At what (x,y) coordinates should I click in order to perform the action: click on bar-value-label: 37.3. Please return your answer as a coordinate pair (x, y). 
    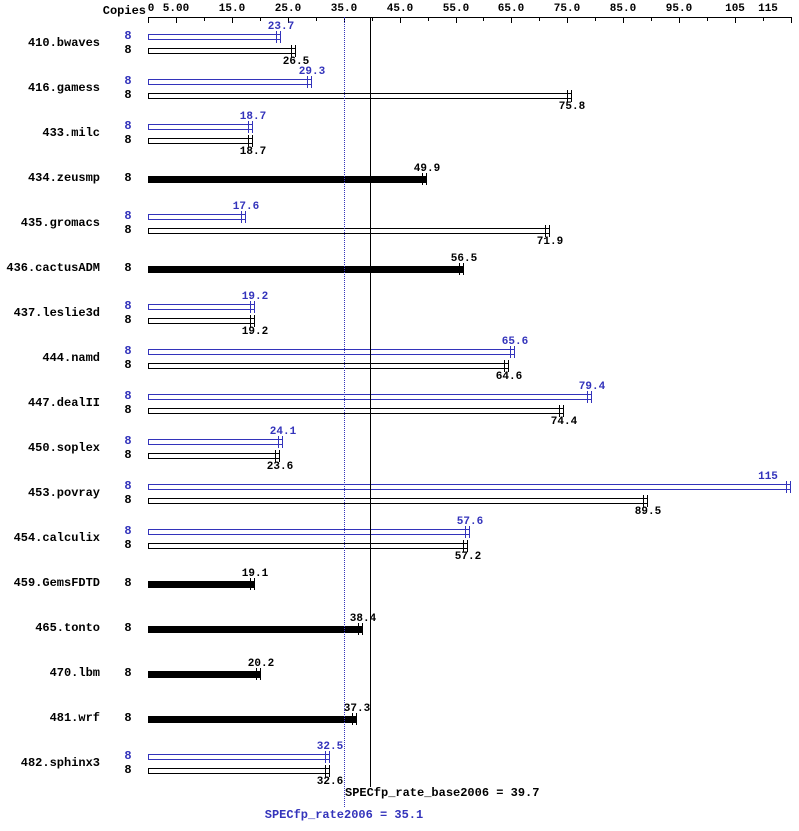
    Looking at the image, I should click on (357, 709).